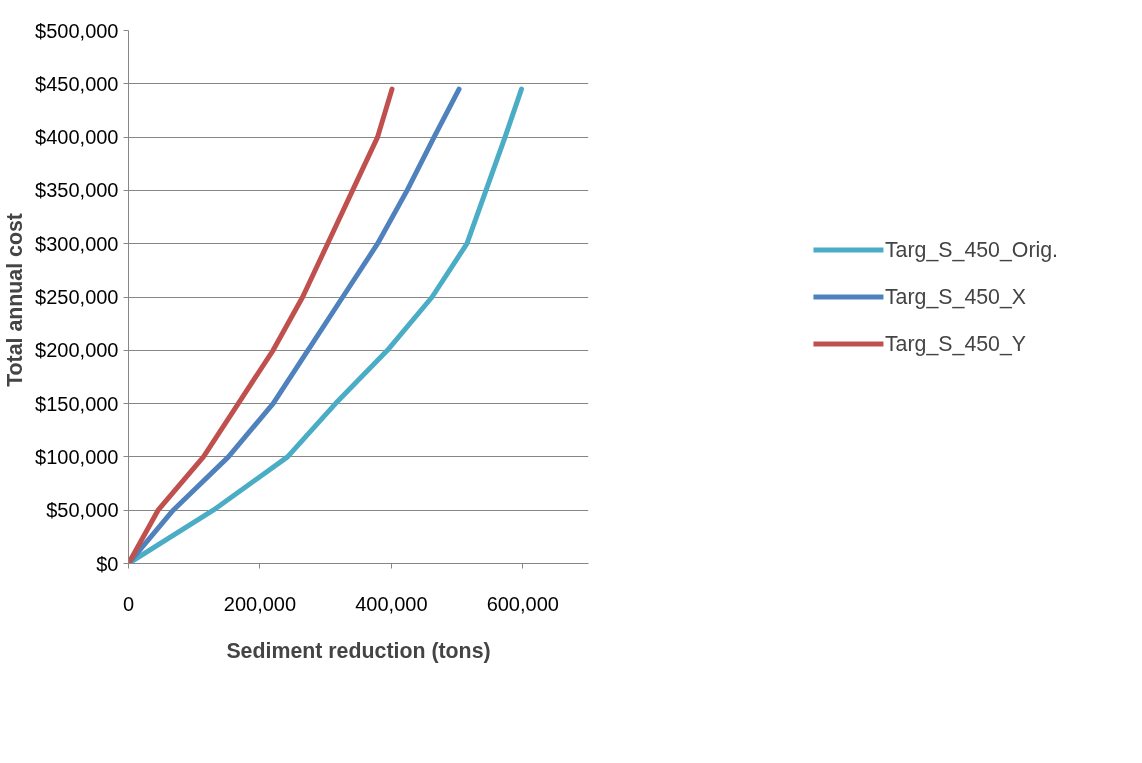 The height and width of the screenshot is (763, 1142). What do you see at coordinates (77, 456) in the screenshot?
I see `y-tick-label: $100,000` at bounding box center [77, 456].